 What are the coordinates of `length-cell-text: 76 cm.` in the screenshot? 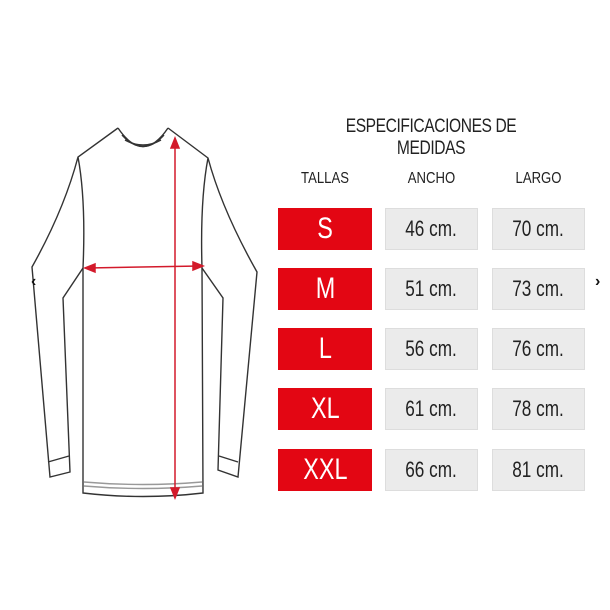 It's located at (538, 348).